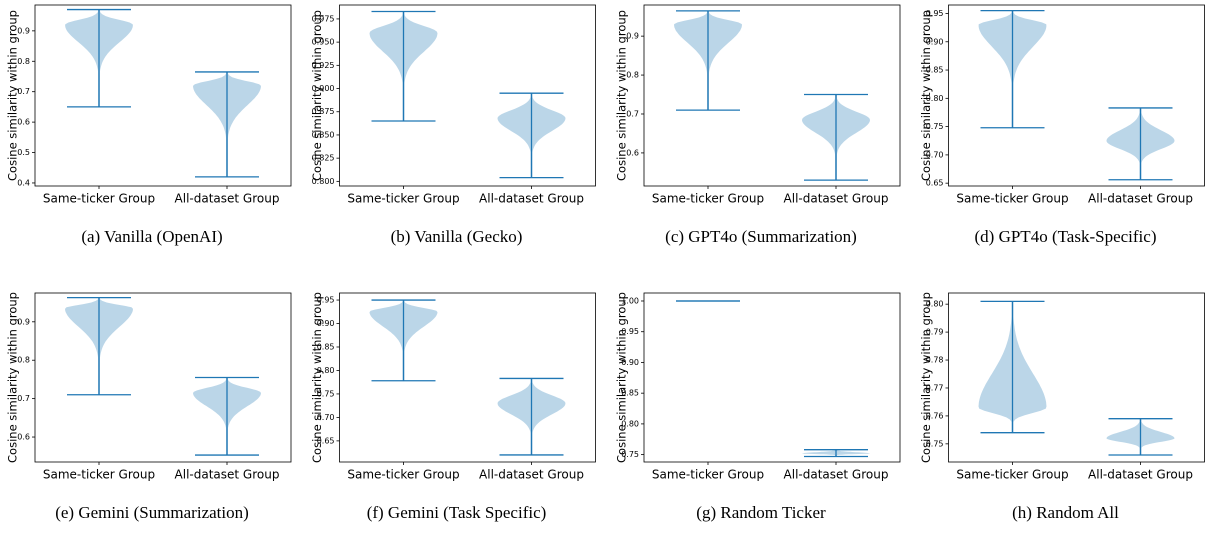 The image size is (1218, 539). What do you see at coordinates (935, 387) in the screenshot?
I see `y-tick-label: 0.77` at bounding box center [935, 387].